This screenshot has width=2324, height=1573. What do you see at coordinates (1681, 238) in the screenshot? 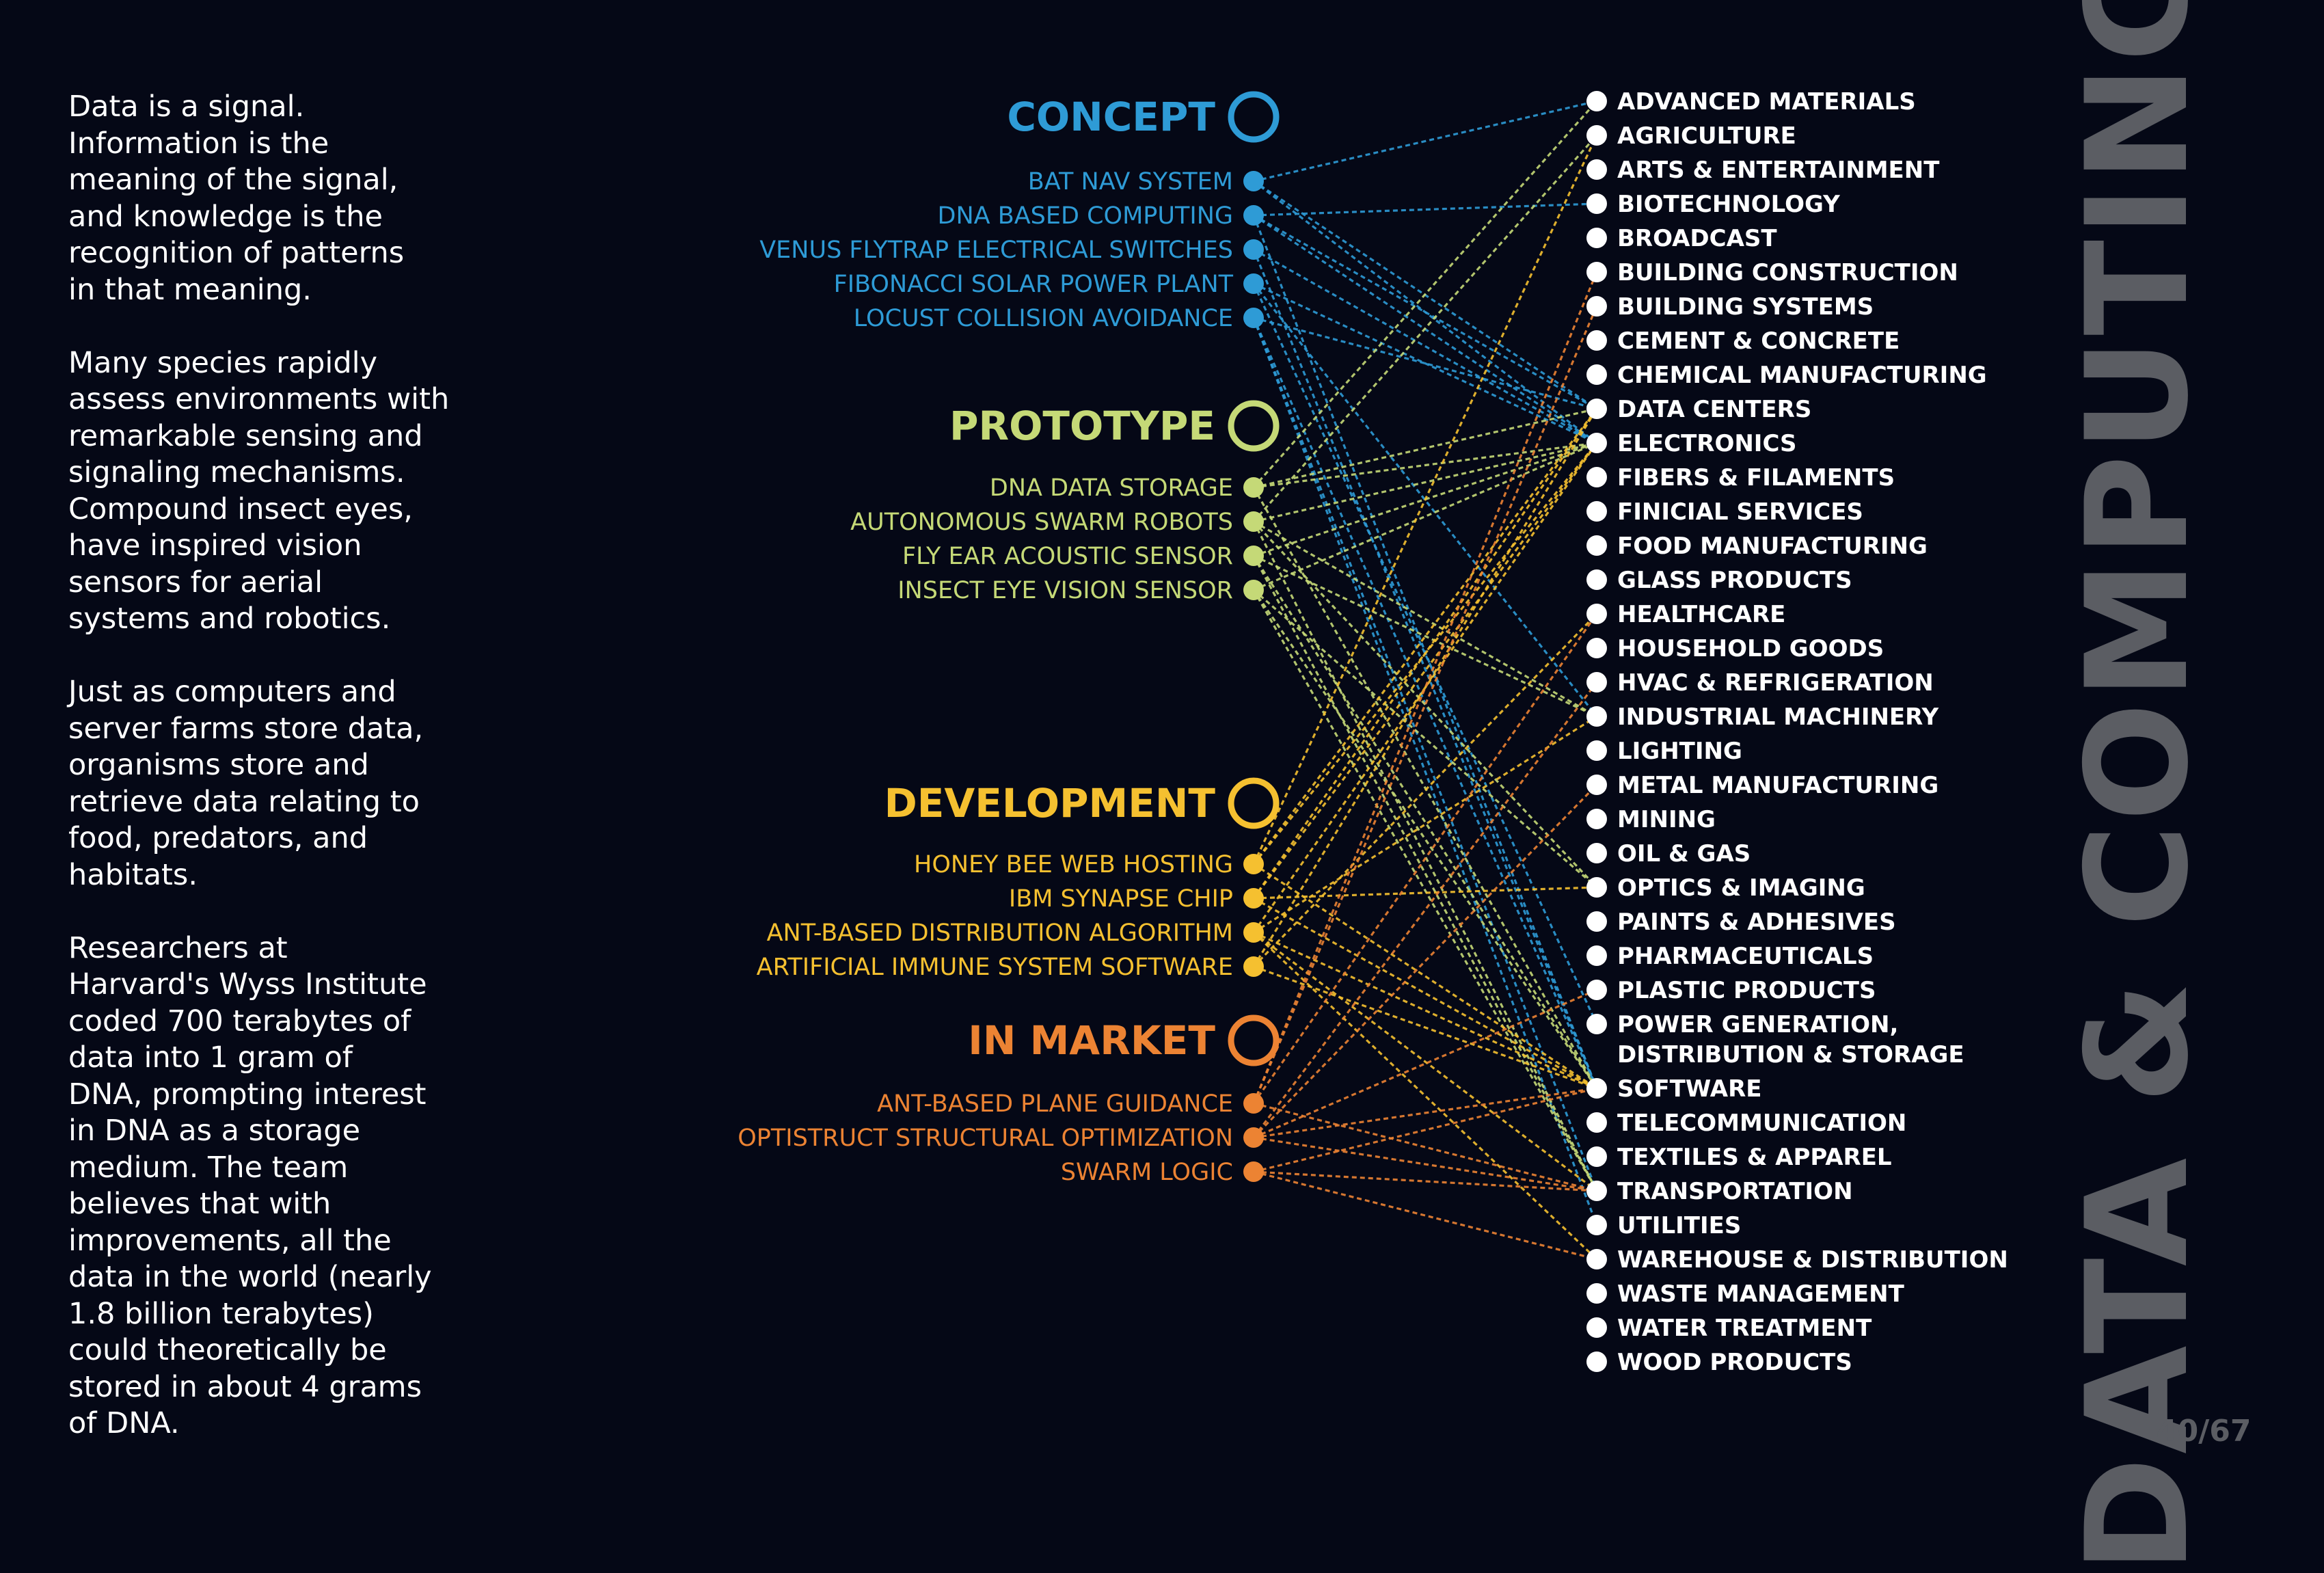
I see `industry-item: BROADCAST` at bounding box center [1681, 238].